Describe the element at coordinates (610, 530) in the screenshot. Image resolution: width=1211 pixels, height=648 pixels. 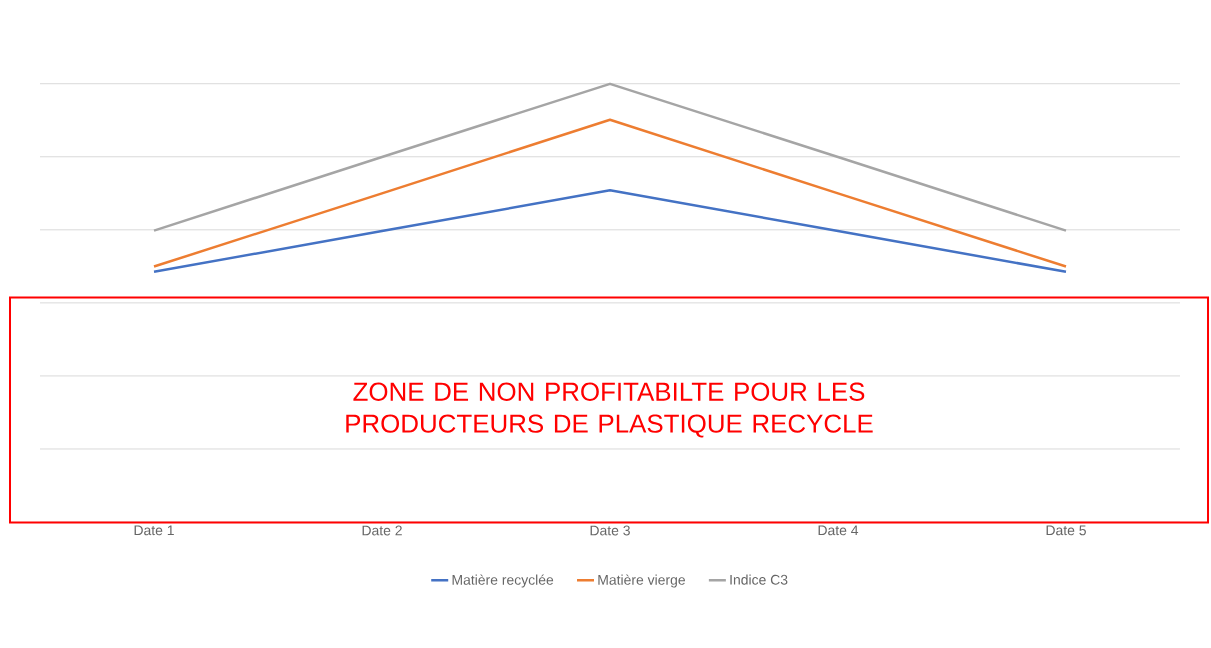
I see `x-tick-label: Date 3` at that location.